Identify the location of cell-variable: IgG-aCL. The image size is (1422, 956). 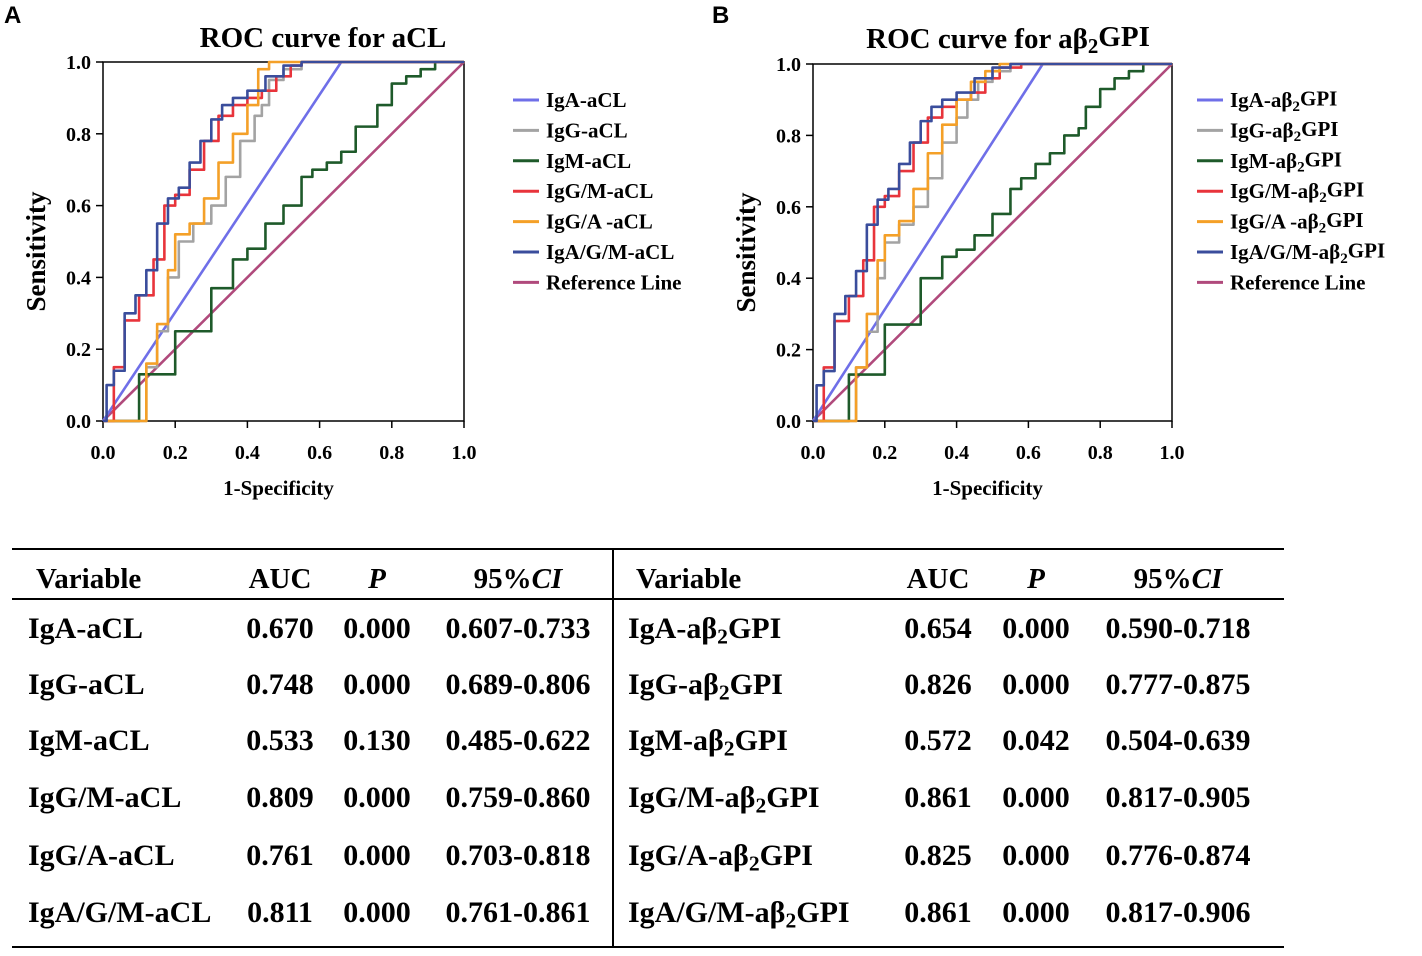
(86, 684).